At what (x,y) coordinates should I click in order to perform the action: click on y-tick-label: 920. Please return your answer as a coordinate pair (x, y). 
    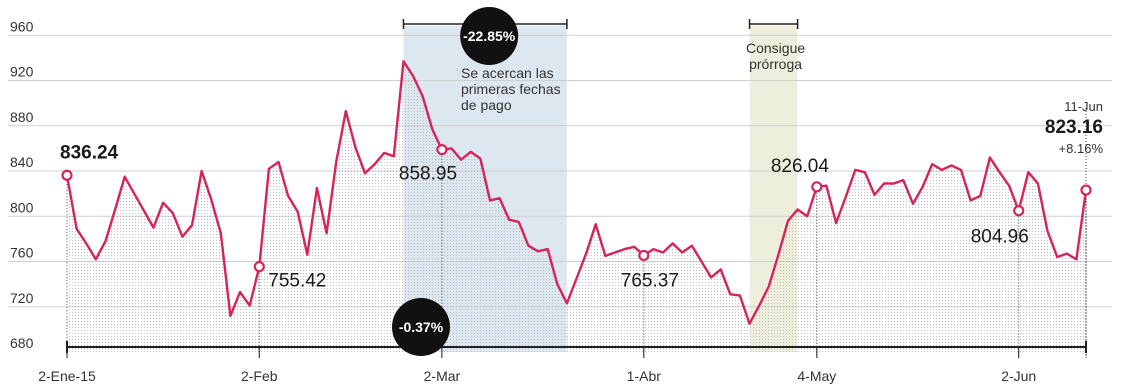
    Looking at the image, I should click on (22, 72).